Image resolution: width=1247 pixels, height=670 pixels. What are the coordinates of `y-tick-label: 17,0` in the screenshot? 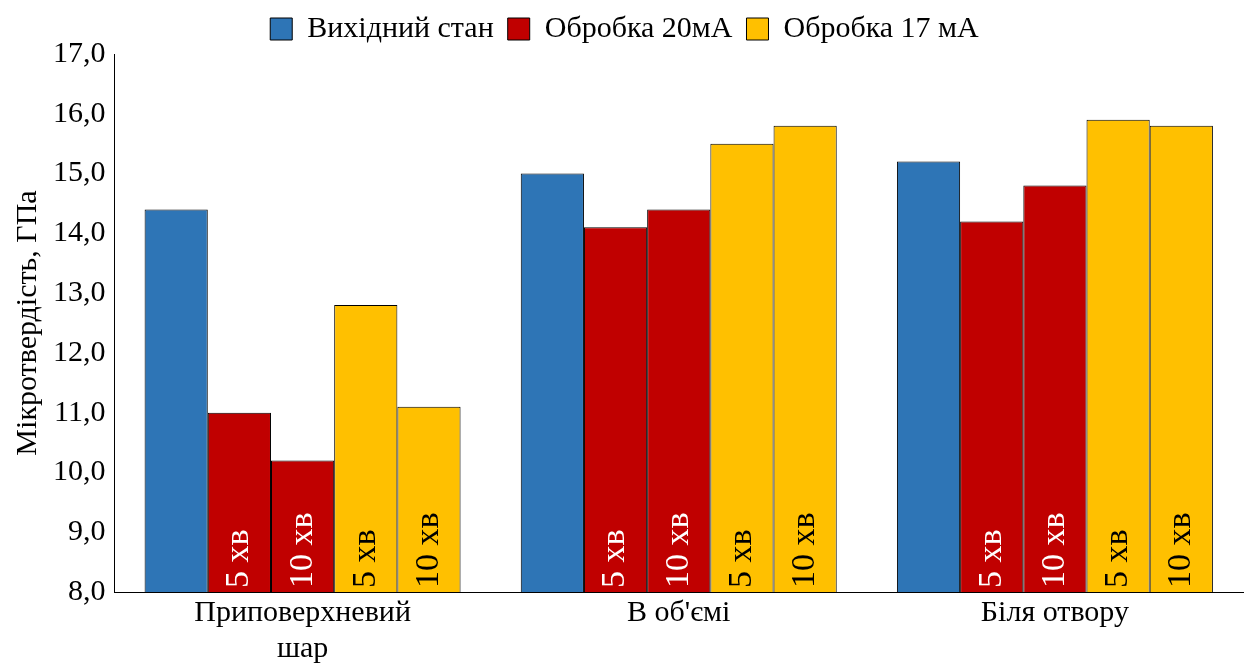 It's located at (79, 51).